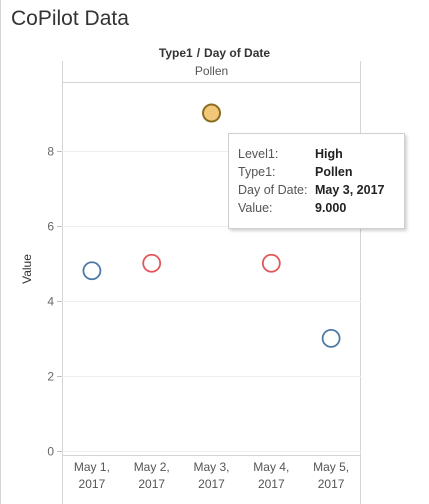 This screenshot has width=429, height=504. I want to click on view-border, so click(0, 252).